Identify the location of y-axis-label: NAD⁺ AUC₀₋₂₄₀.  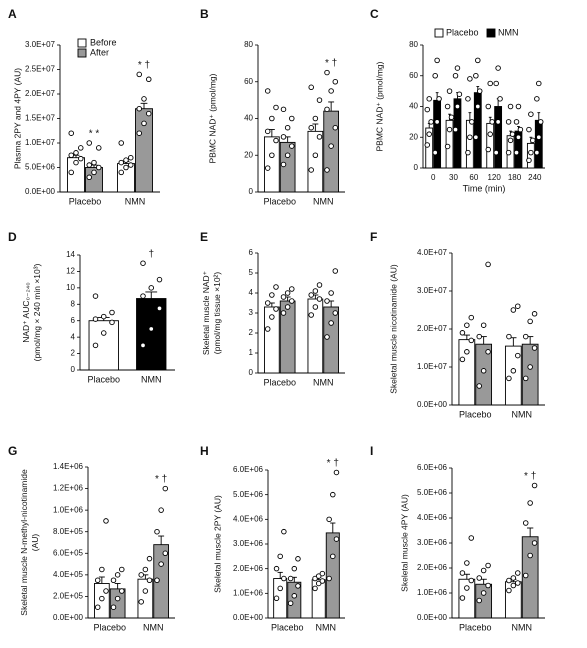
(26, 312).